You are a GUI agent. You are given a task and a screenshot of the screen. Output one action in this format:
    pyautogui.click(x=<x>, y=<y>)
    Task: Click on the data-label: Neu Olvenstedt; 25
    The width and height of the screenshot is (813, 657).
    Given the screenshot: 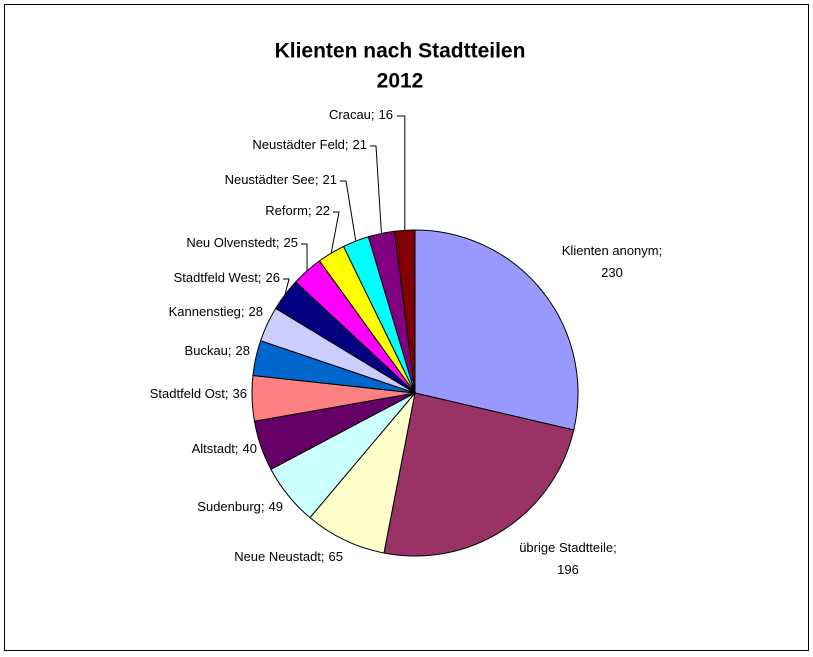 What is the action you would take?
    pyautogui.click(x=242, y=242)
    